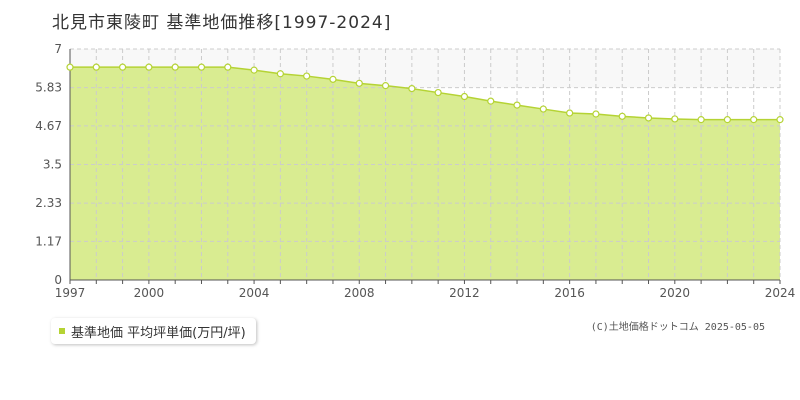 The height and width of the screenshot is (400, 800). What do you see at coordinates (58, 49) in the screenshot?
I see `y-tick-label: 7` at bounding box center [58, 49].